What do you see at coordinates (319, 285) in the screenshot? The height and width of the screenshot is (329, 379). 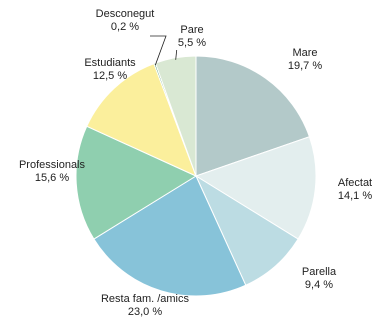 I see `slice-label-value: 9,4 %` at bounding box center [319, 285].